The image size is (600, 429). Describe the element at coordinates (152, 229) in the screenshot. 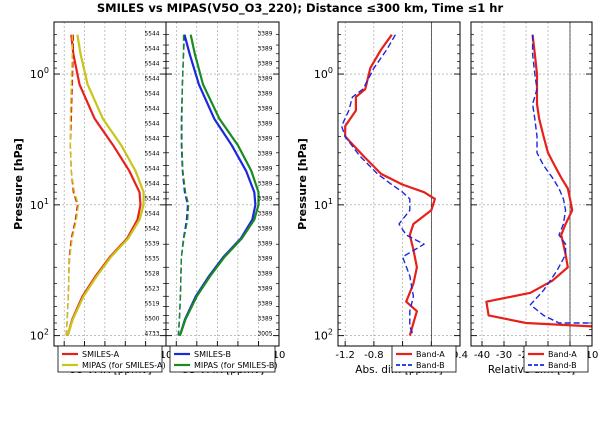

I see `sample-count: 5542` at that location.